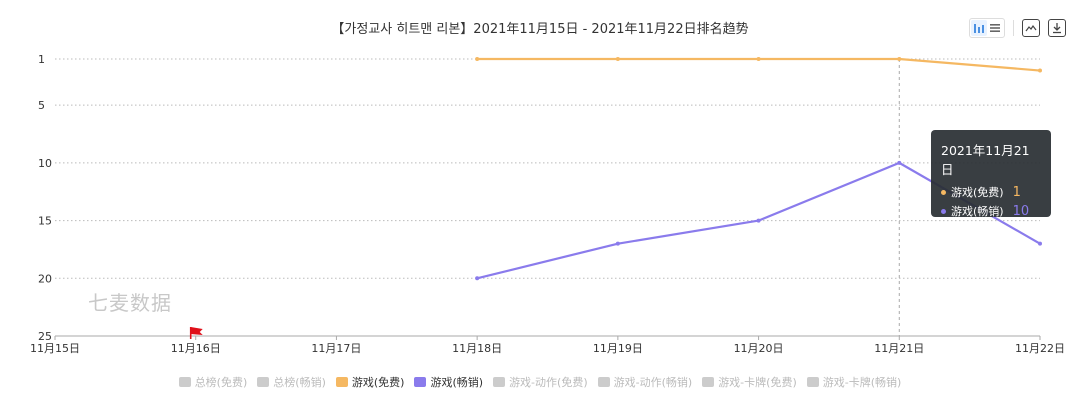 The height and width of the screenshot is (407, 1080). Describe the element at coordinates (41, 105) in the screenshot. I see `y-tick-label: 5` at that location.